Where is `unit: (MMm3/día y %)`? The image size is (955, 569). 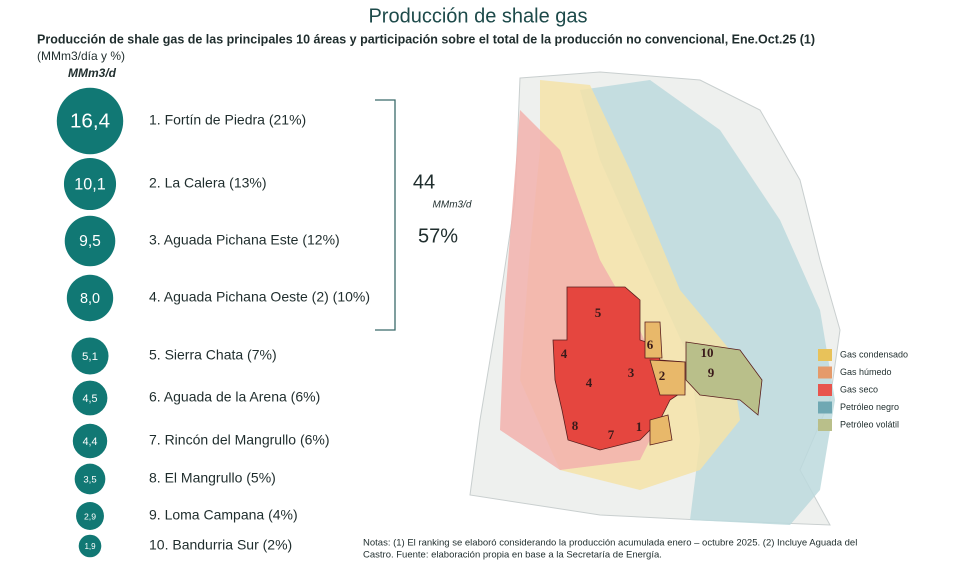
unit: (MMm3/día y %) is located at coordinates (81, 56).